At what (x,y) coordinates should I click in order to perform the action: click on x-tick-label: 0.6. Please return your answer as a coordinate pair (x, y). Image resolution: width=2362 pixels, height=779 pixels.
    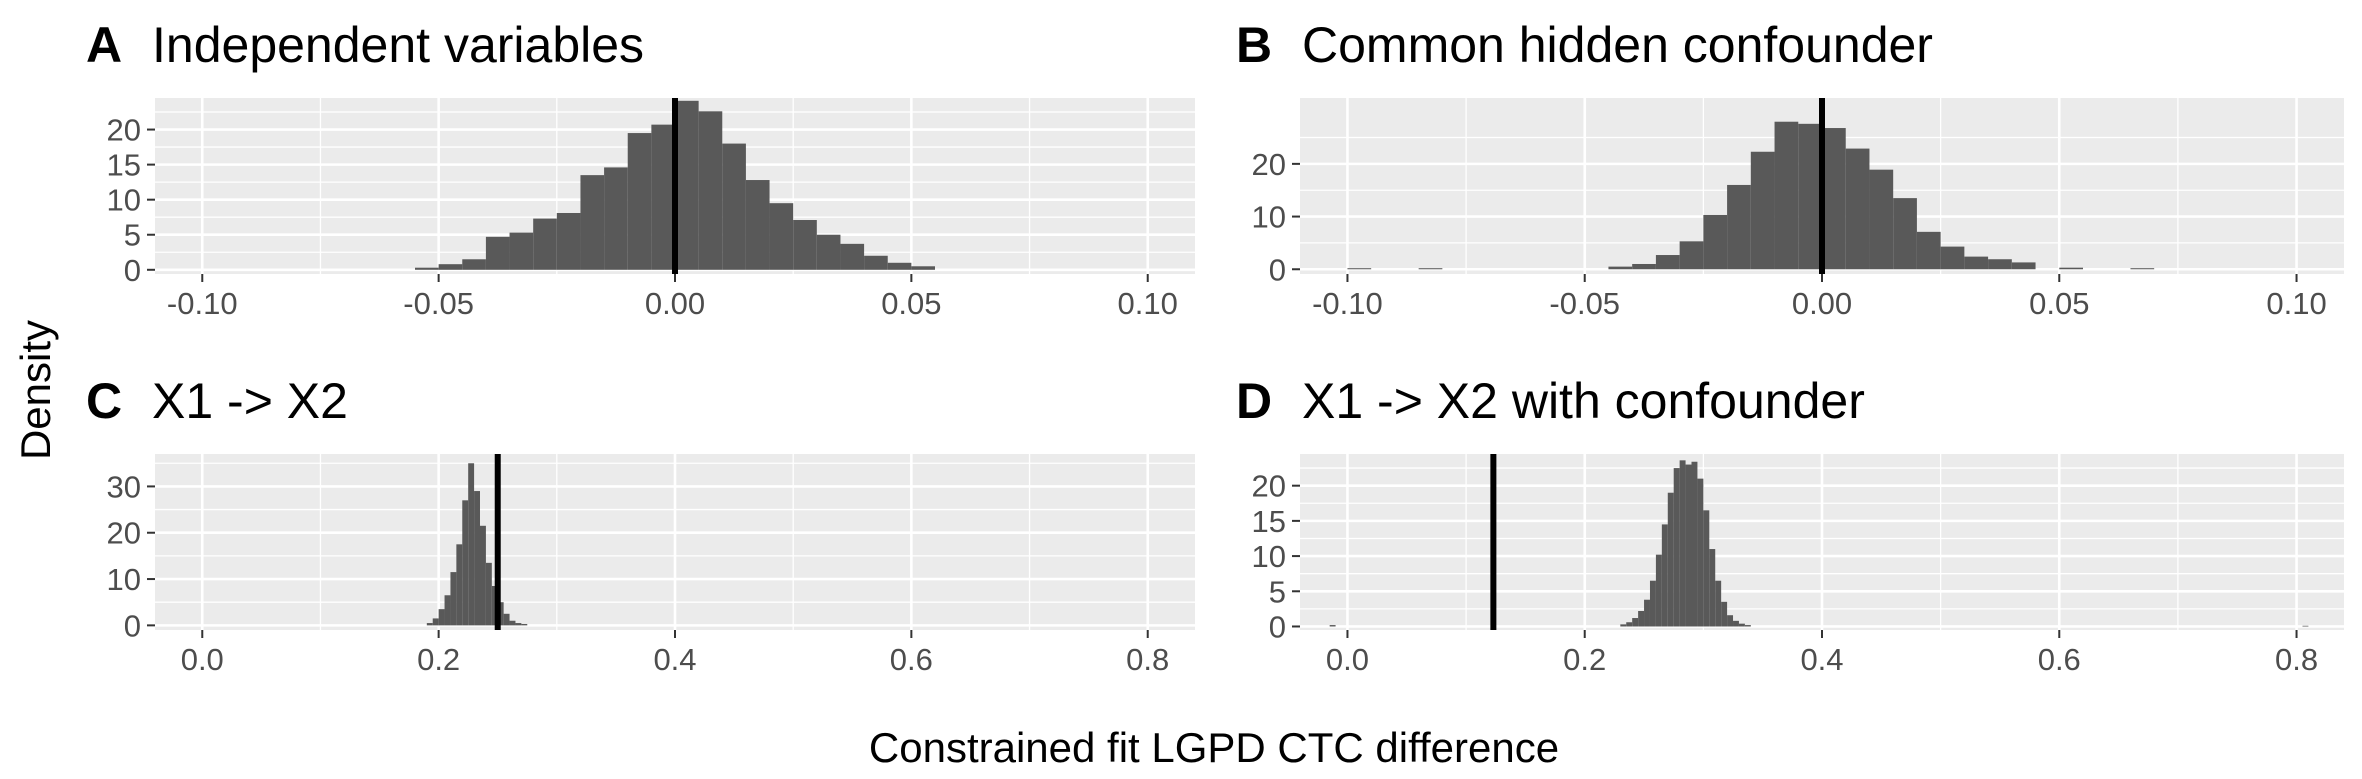
    Looking at the image, I should click on (911, 659).